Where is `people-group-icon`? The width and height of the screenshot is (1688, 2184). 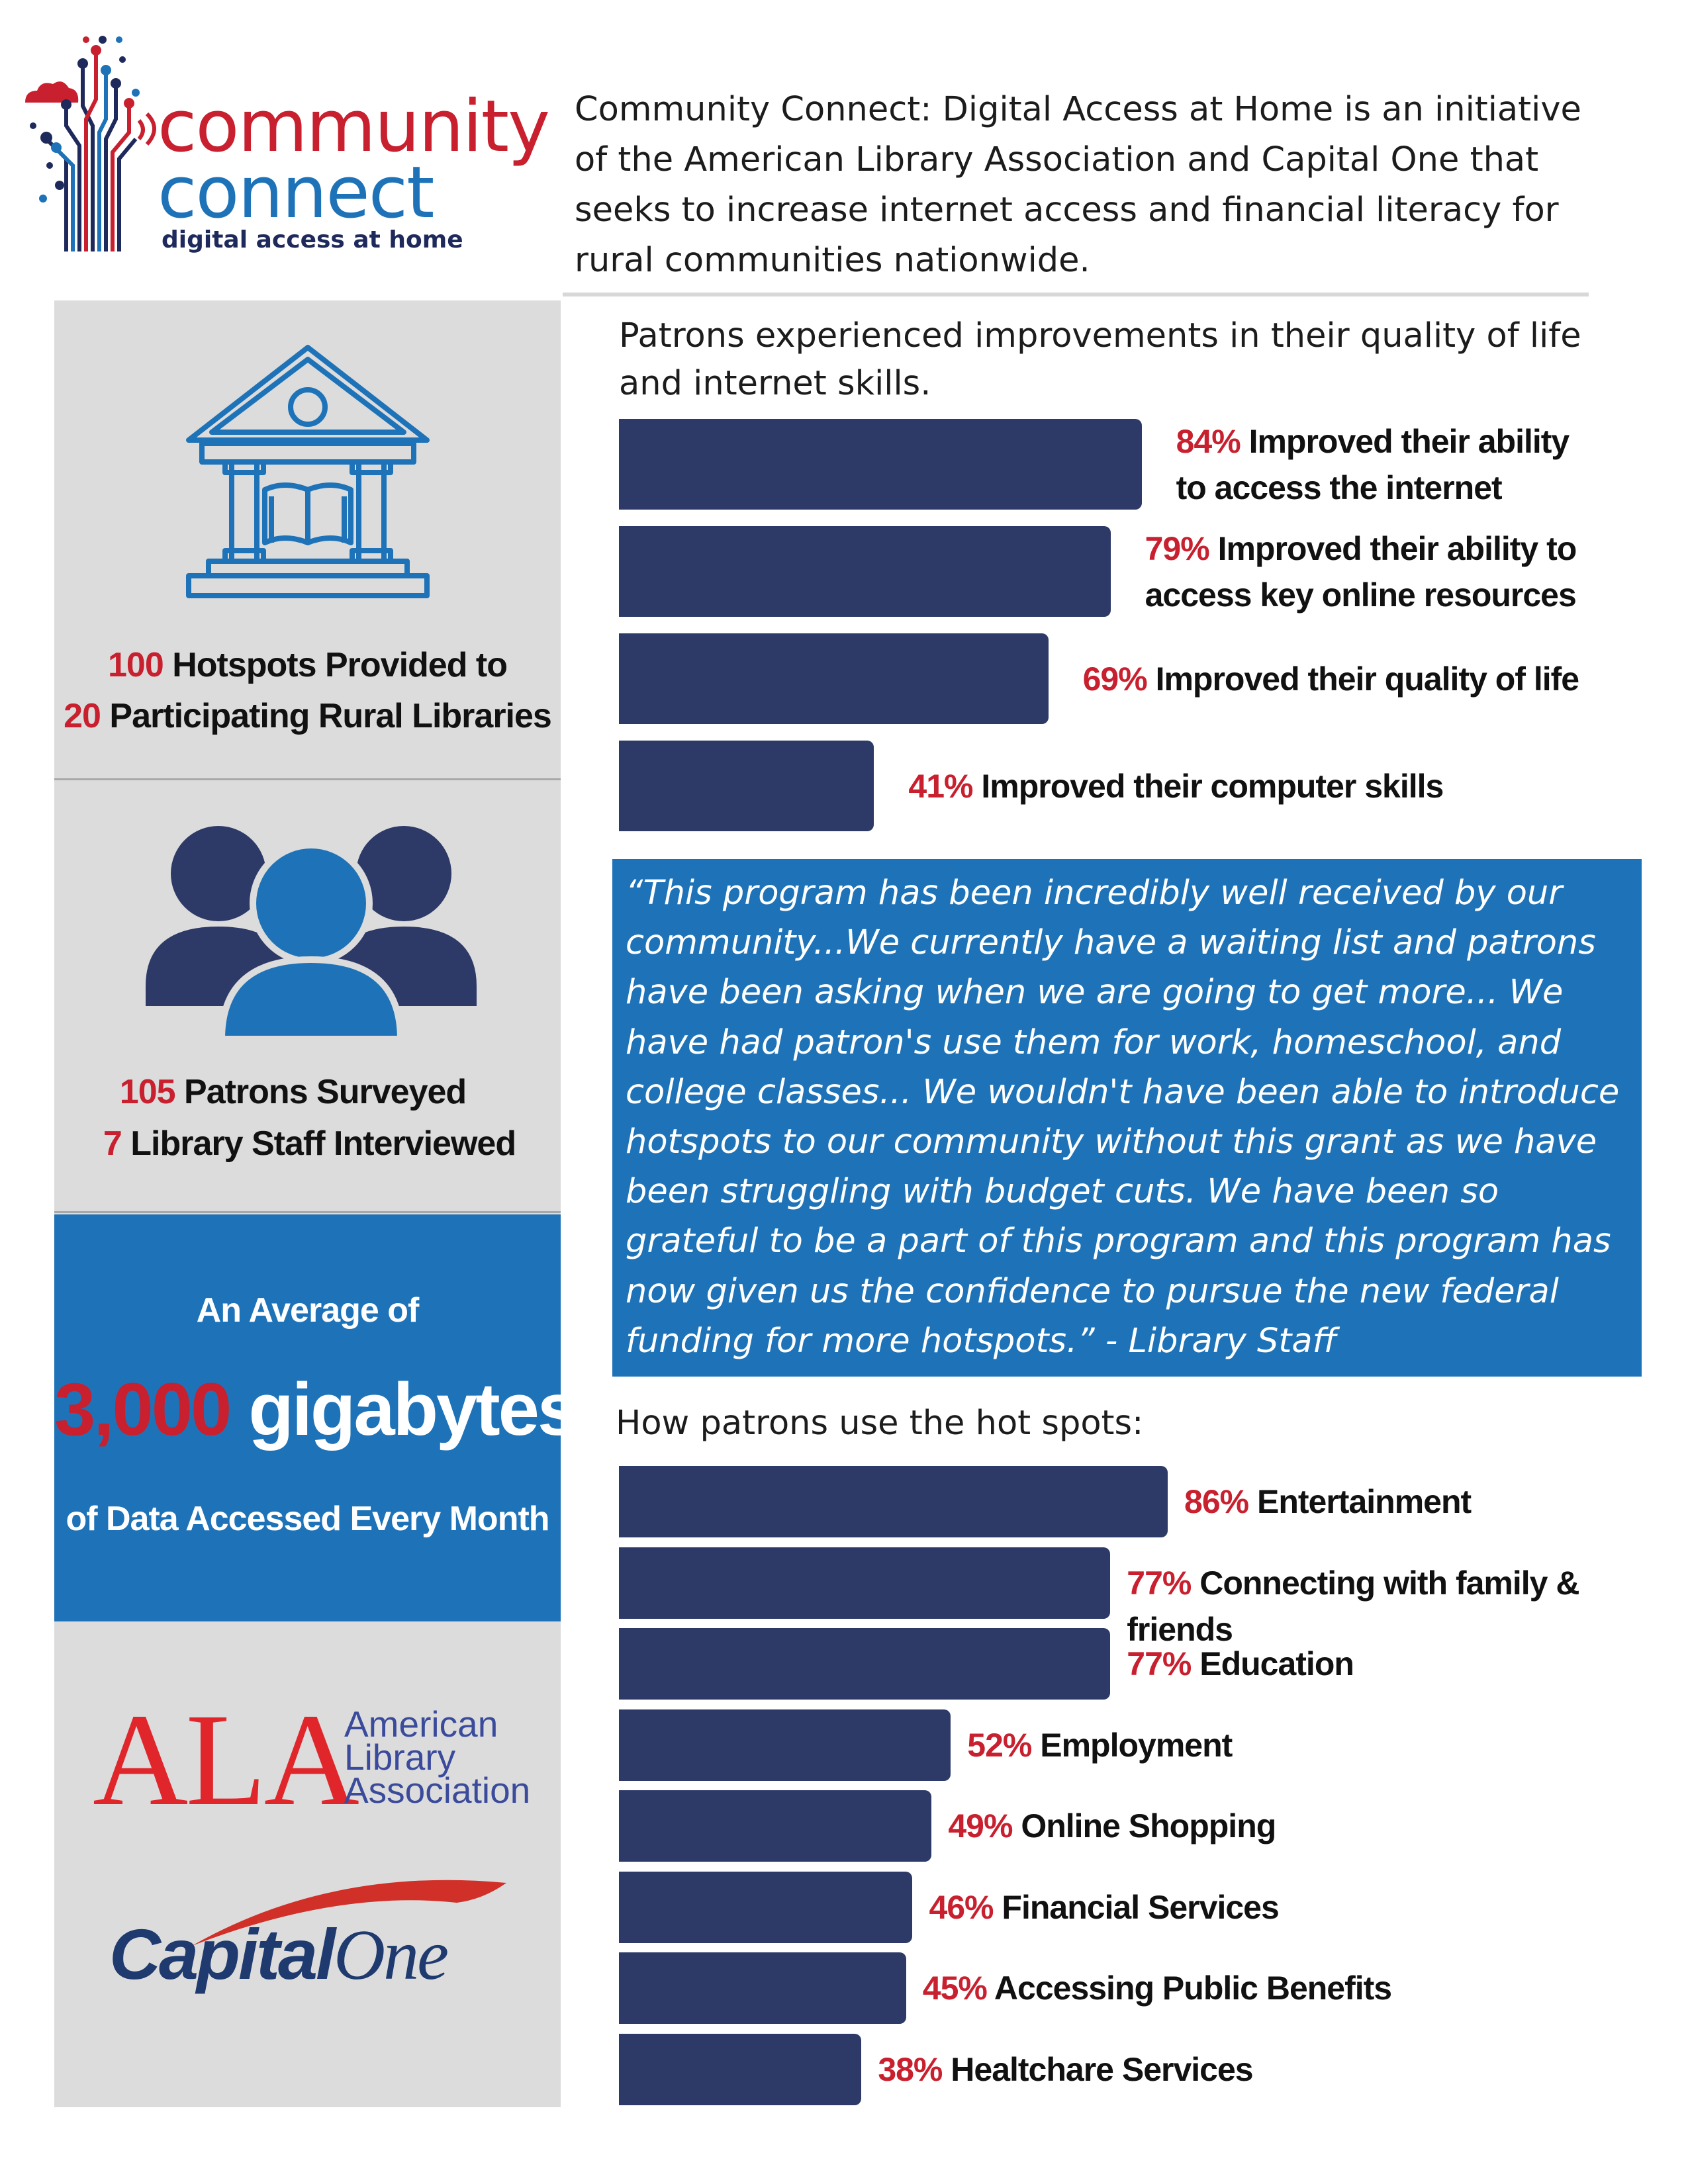
people-group-icon is located at coordinates (311, 934).